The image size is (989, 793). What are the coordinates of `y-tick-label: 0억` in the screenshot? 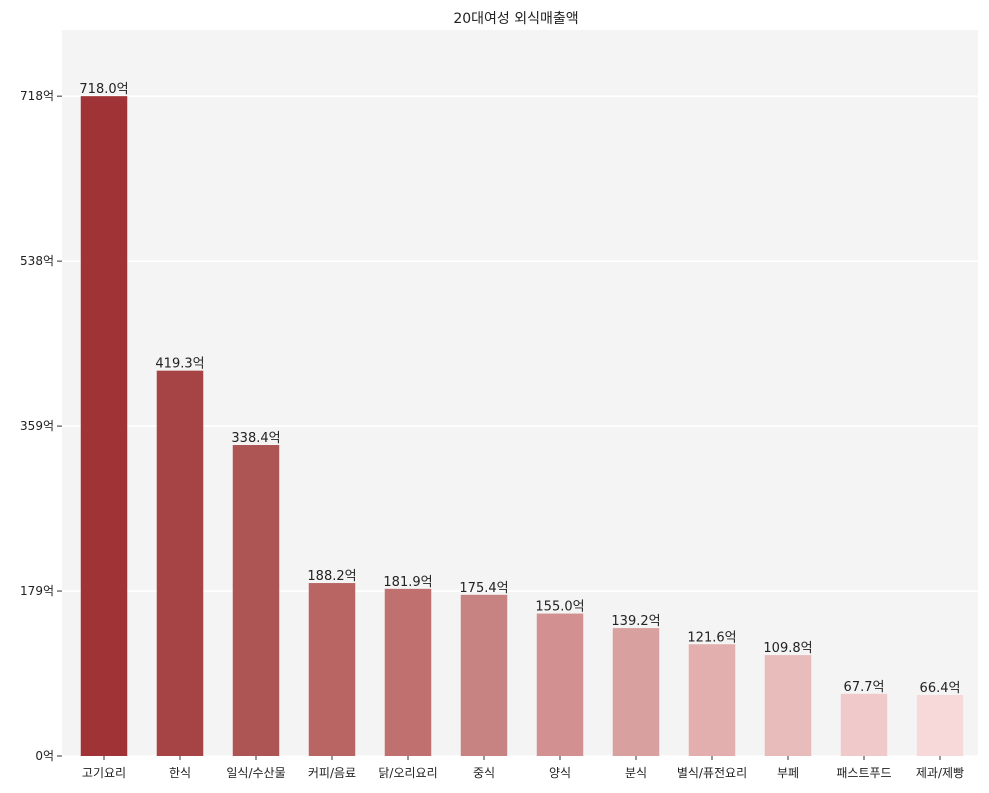 It's located at (44, 756).